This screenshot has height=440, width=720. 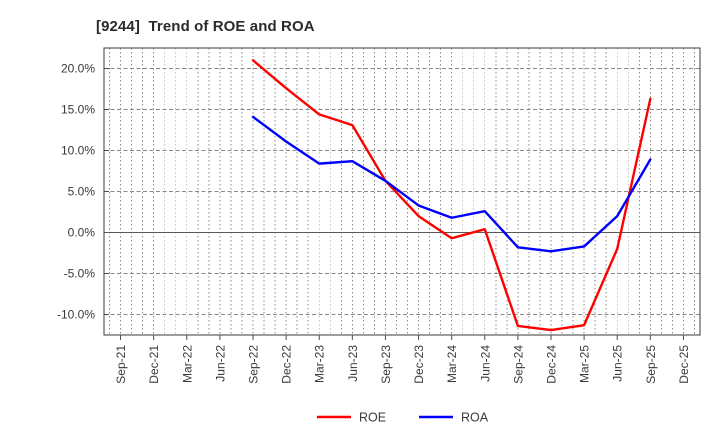 What do you see at coordinates (403, 418) in the screenshot?
I see `chart-legend: ROE ROA` at bounding box center [403, 418].